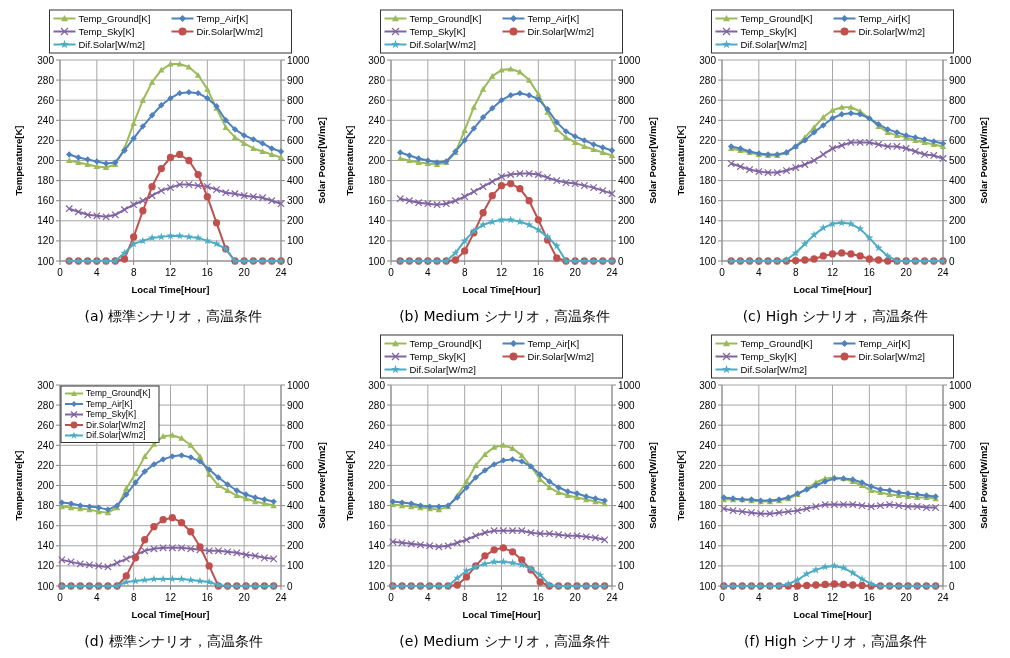 This screenshot has width=1010, height=658. I want to click on text: (c) High シナリオ，高温条件, so click(835, 316).